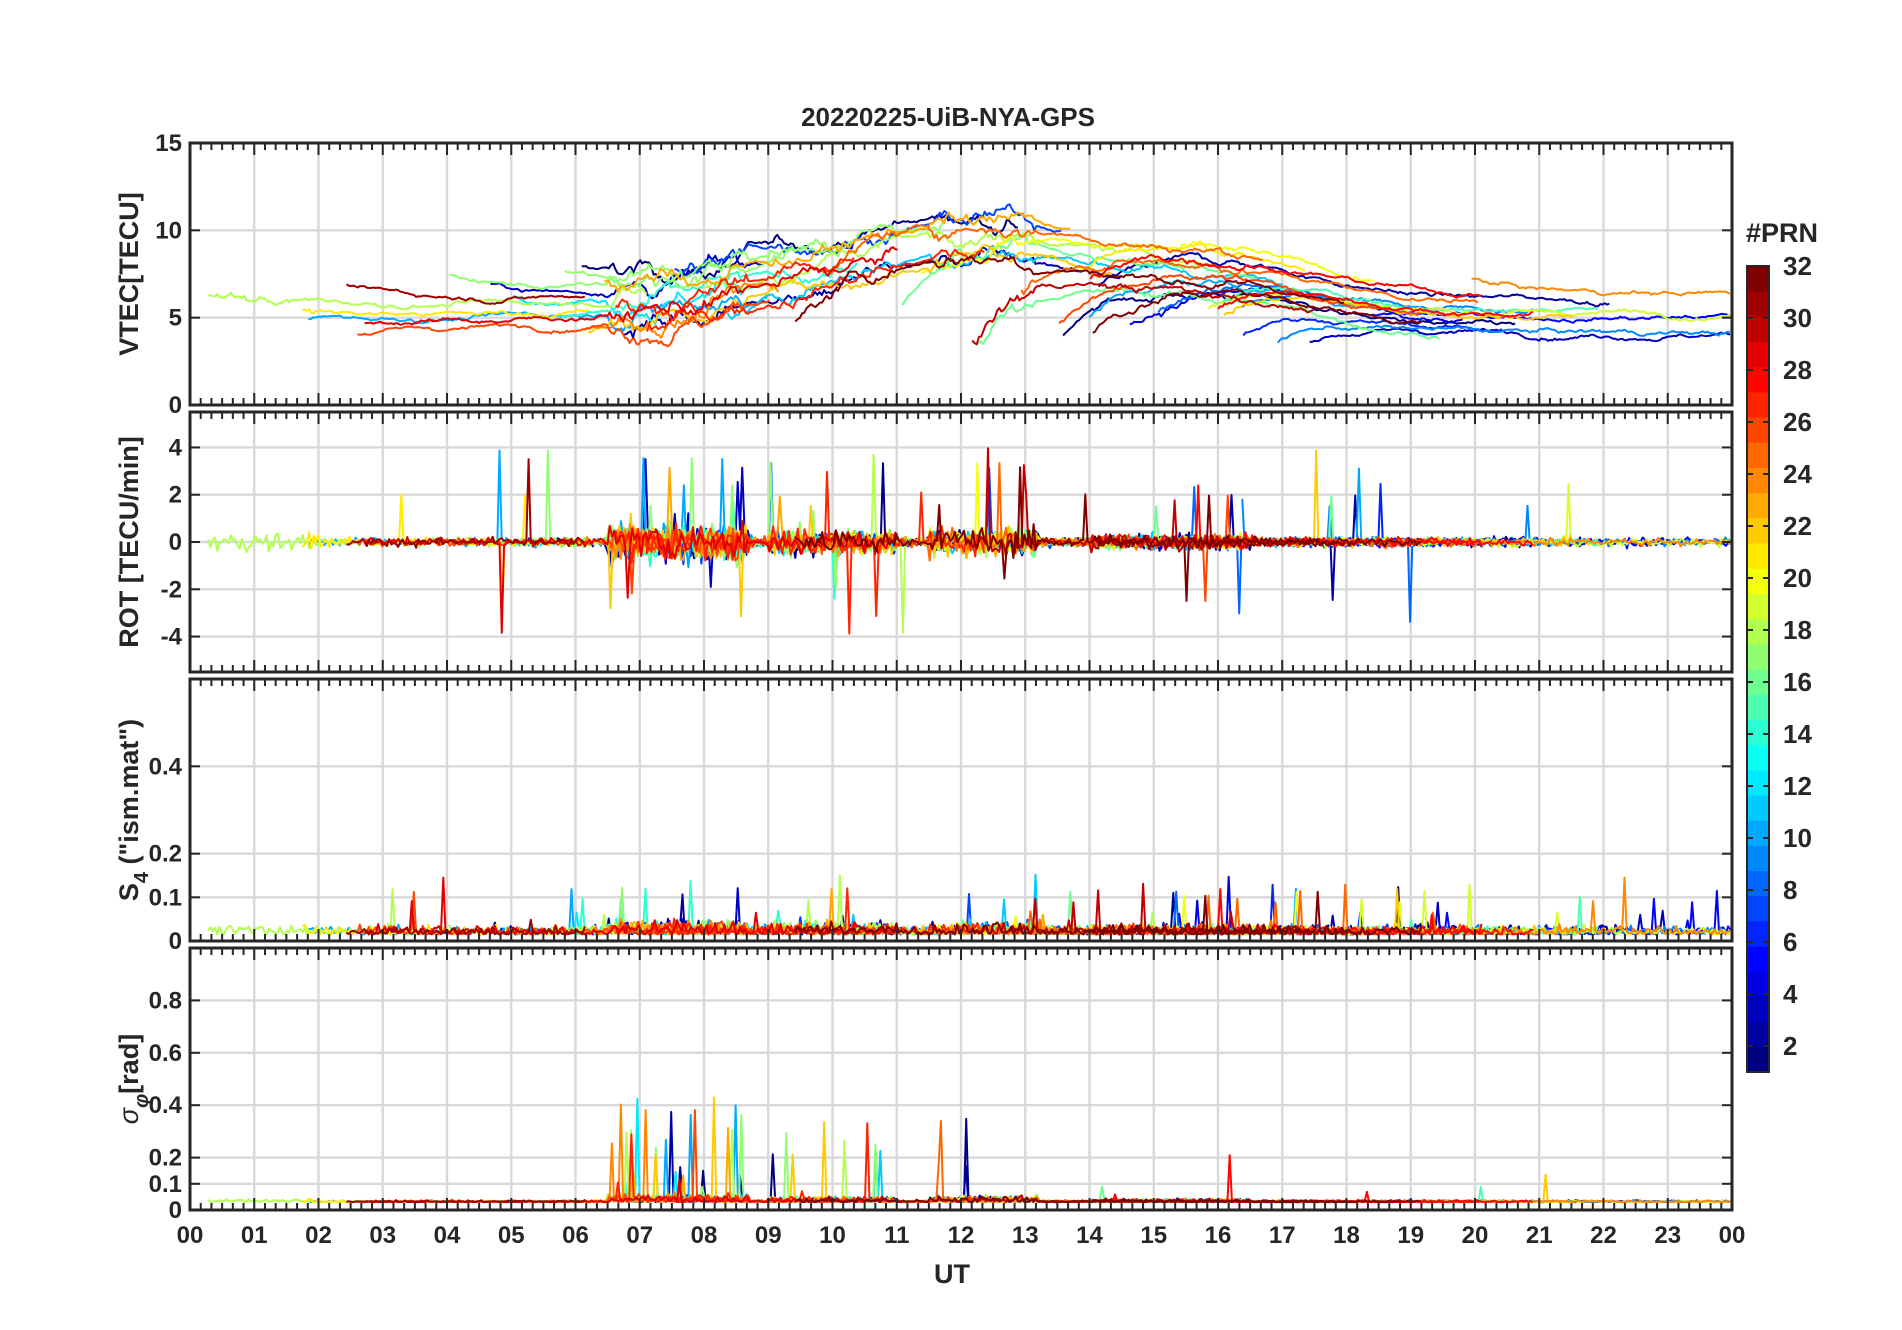 Image resolution: width=1902 pixels, height=1330 pixels. I want to click on colorbar-tick-label: 32, so click(1797, 266).